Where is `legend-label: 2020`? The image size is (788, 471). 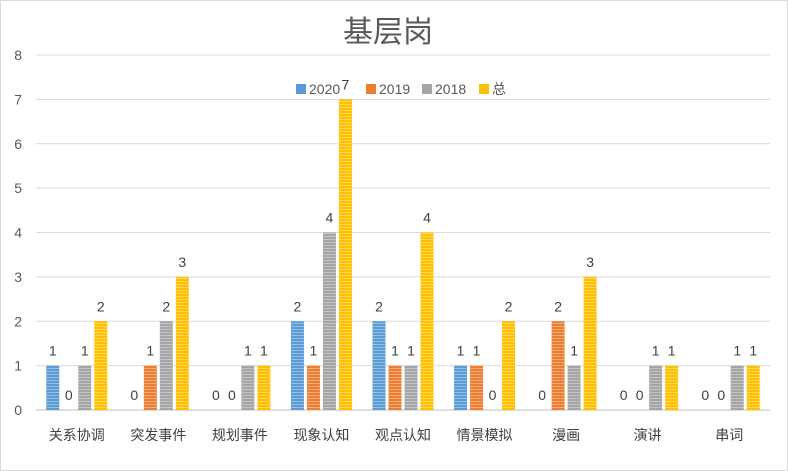
legend-label: 2020 is located at coordinates (324, 89).